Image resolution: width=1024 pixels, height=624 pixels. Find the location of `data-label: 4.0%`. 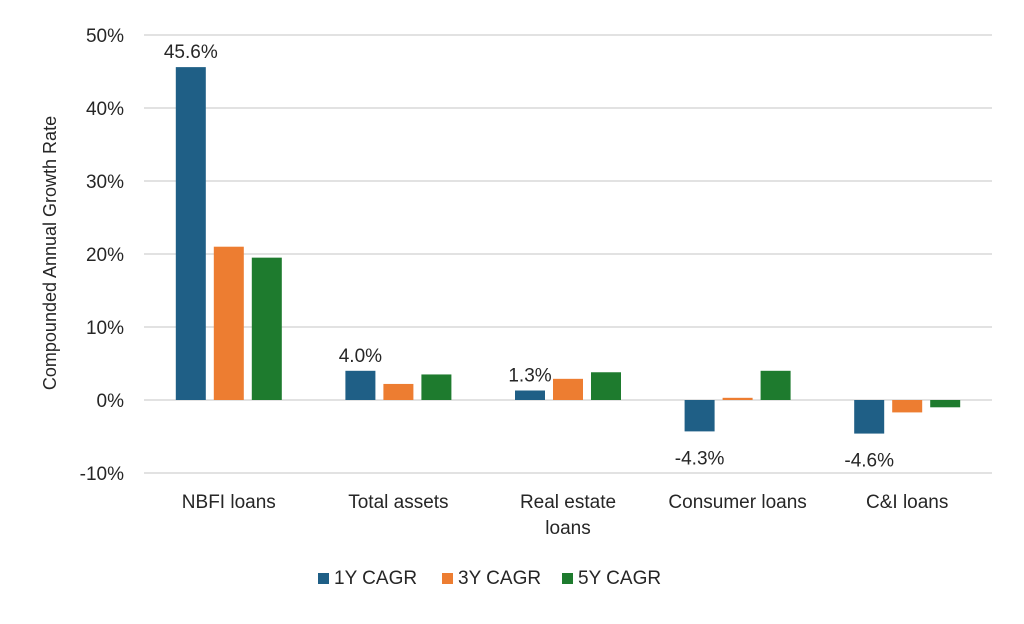

data-label: 4.0% is located at coordinates (360, 356).